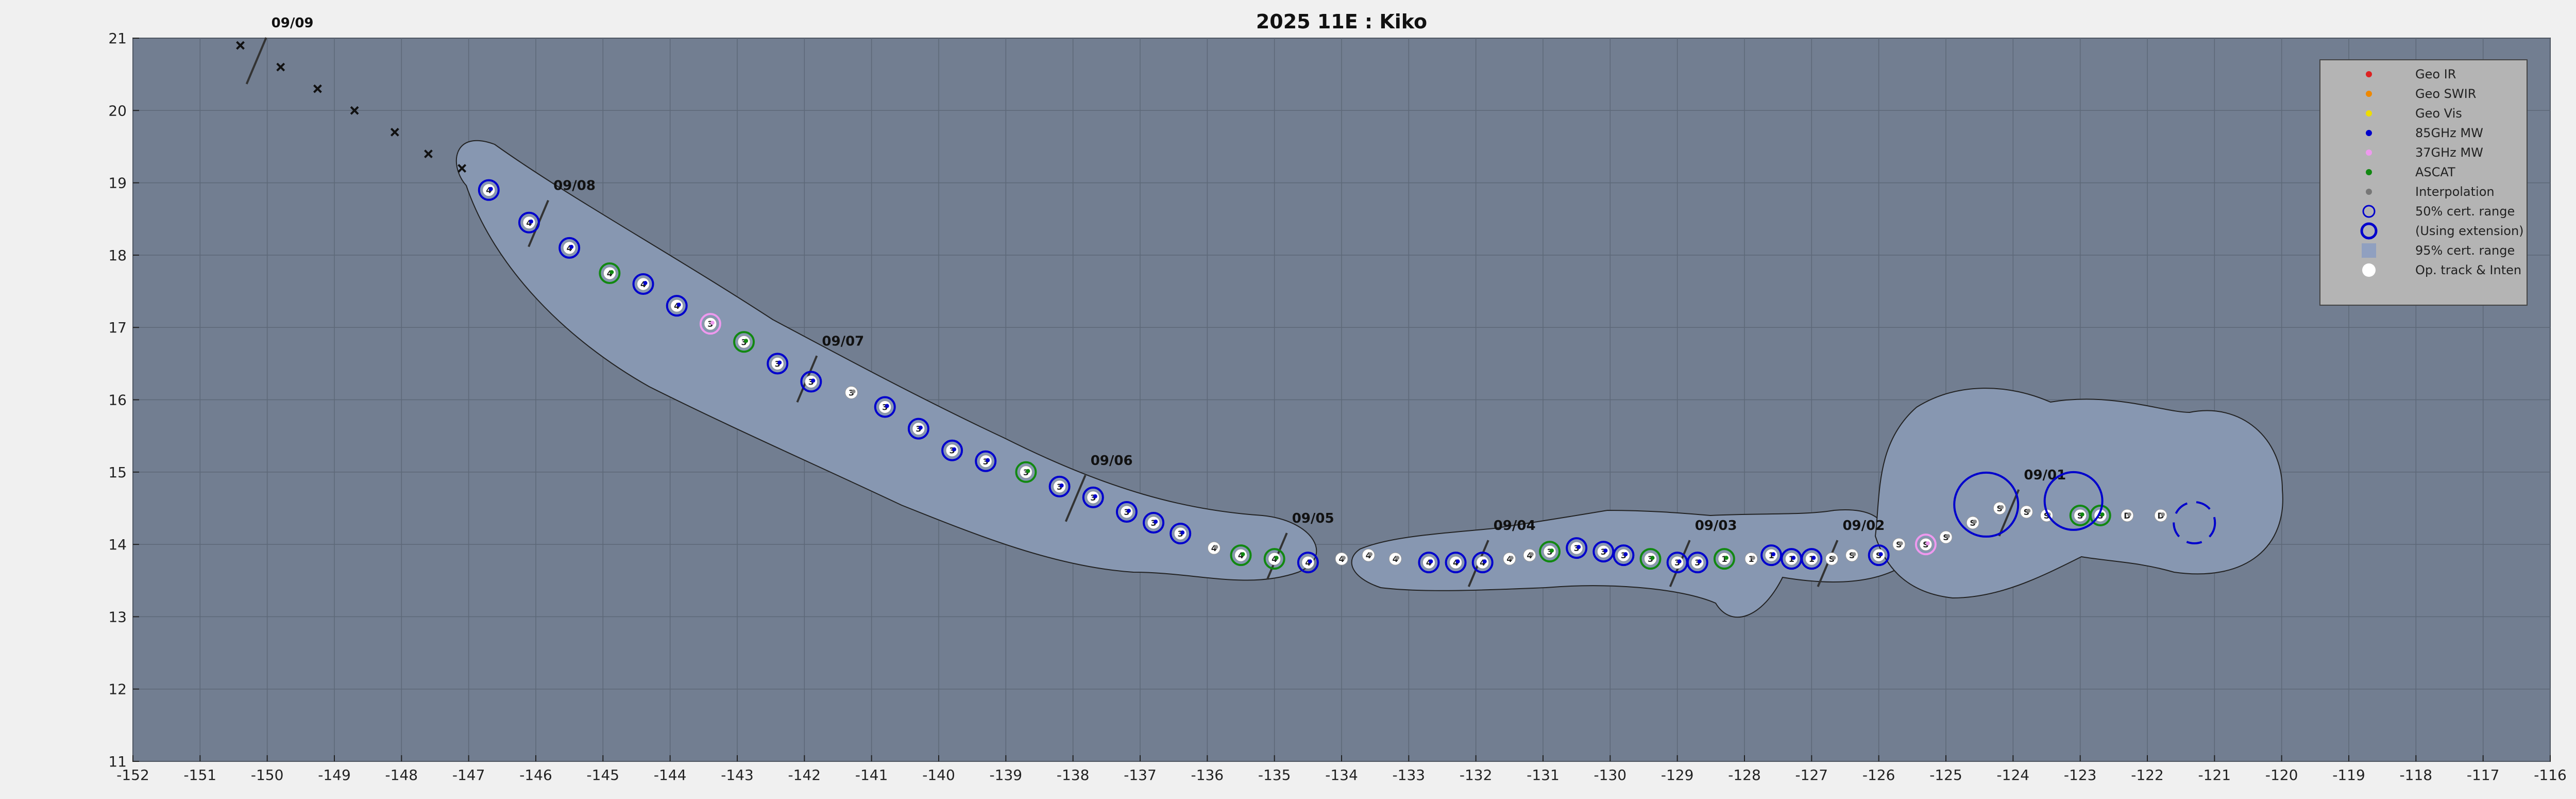  What do you see at coordinates (117, 327) in the screenshot?
I see `y-tick-label: 17` at bounding box center [117, 327].